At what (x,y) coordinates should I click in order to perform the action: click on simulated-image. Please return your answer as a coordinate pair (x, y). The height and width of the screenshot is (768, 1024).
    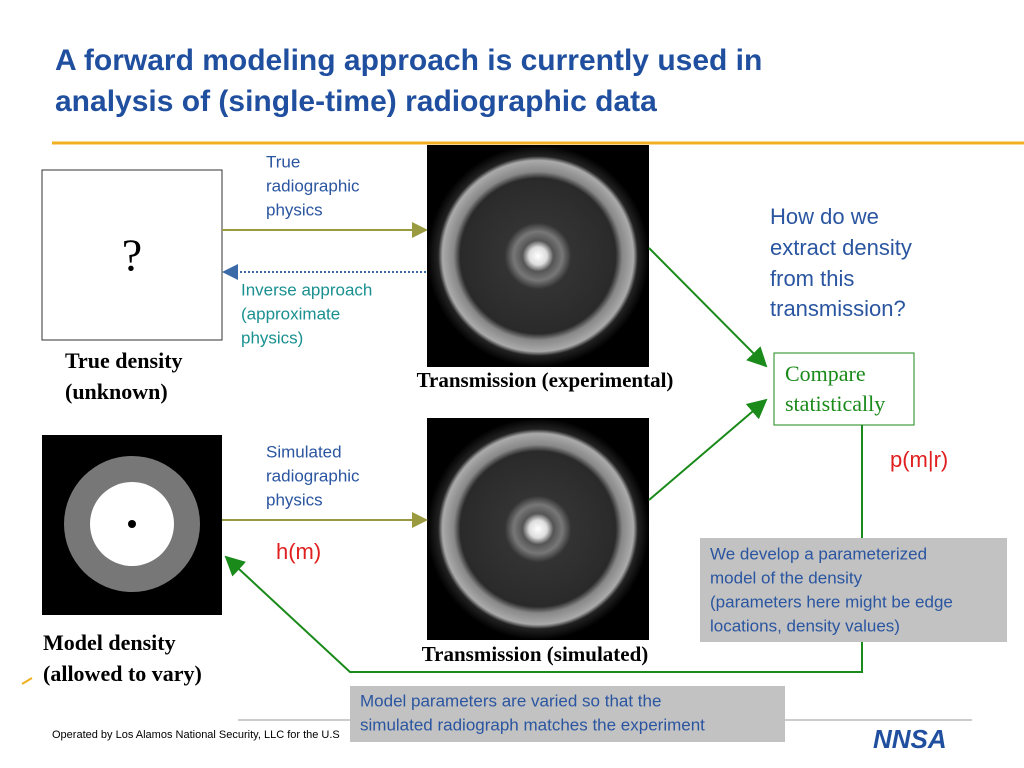
    Looking at the image, I should click on (538, 529).